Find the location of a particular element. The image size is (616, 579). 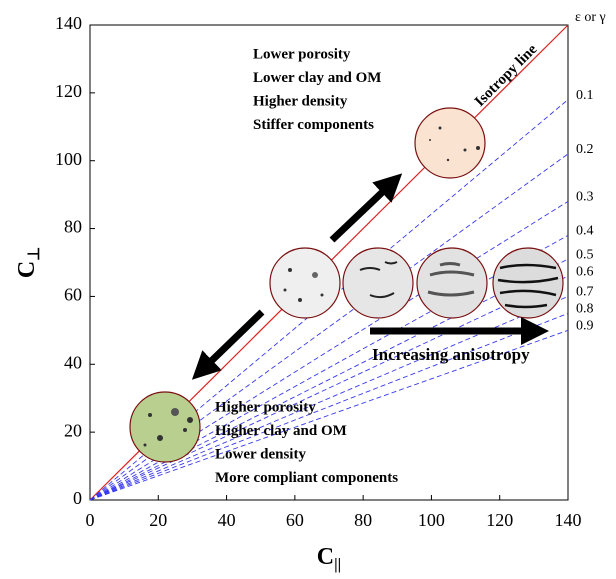

x-tick-label: 40 is located at coordinates (227, 520).